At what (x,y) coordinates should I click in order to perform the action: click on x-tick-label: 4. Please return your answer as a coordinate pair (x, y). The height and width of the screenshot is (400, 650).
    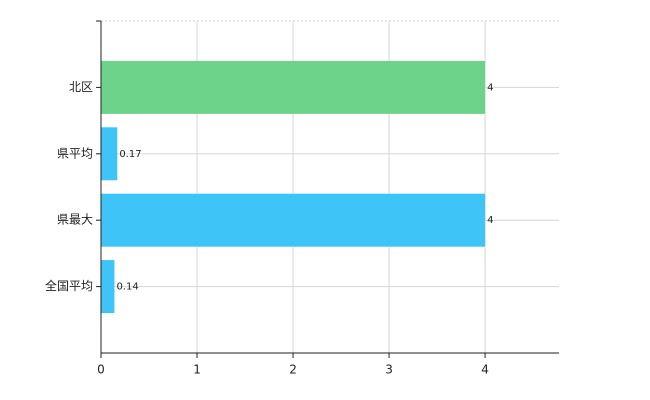
    Looking at the image, I should click on (485, 370).